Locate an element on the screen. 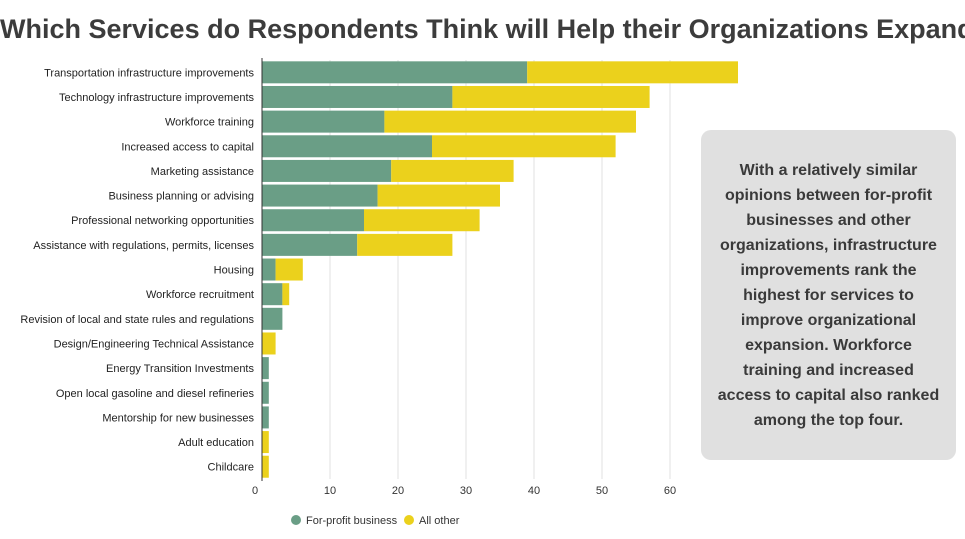 Image resolution: width=965 pixels, height=539 pixels. category-label: Energy Transition Investments is located at coordinates (180, 369).